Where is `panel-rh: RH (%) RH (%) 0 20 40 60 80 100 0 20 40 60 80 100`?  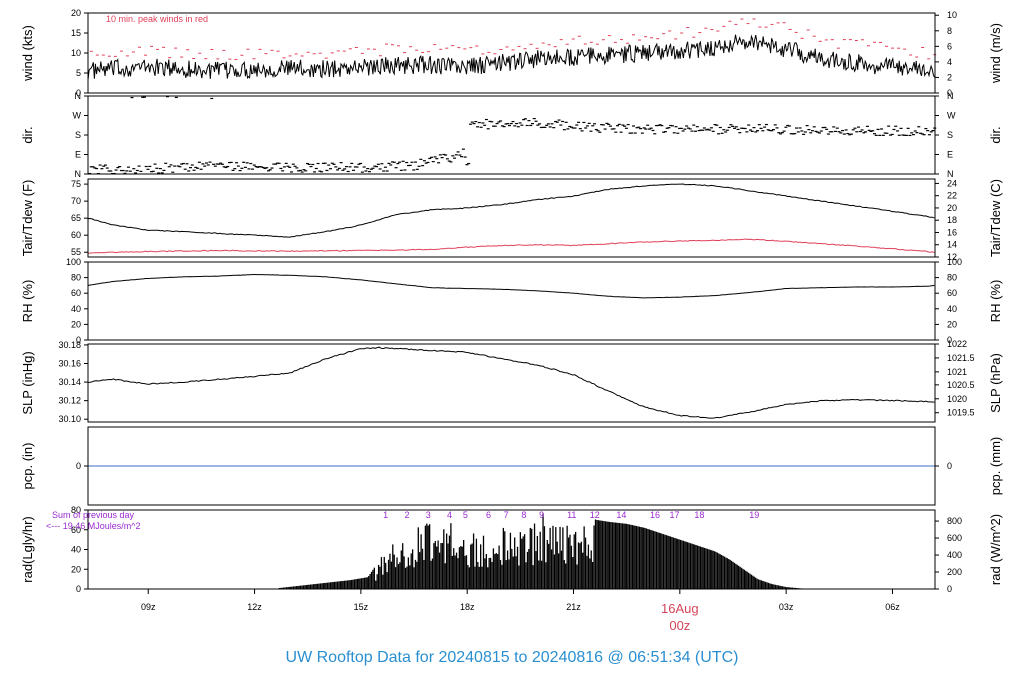
panel-rh: RH (%) RH (%) 0 20 40 60 80 100 0 20 40 60 80 100 is located at coordinates (511, 301).